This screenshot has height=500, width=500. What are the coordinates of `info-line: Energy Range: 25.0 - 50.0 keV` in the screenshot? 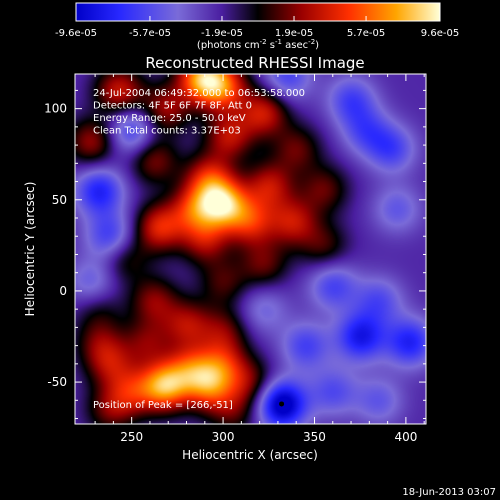 It's located at (169, 118).